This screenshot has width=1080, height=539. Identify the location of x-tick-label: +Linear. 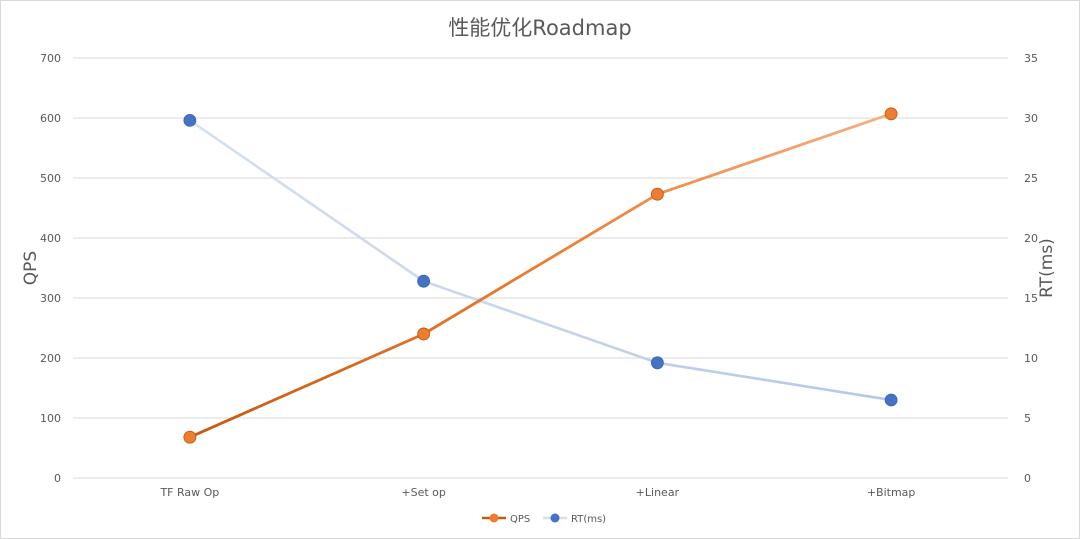
(658, 492).